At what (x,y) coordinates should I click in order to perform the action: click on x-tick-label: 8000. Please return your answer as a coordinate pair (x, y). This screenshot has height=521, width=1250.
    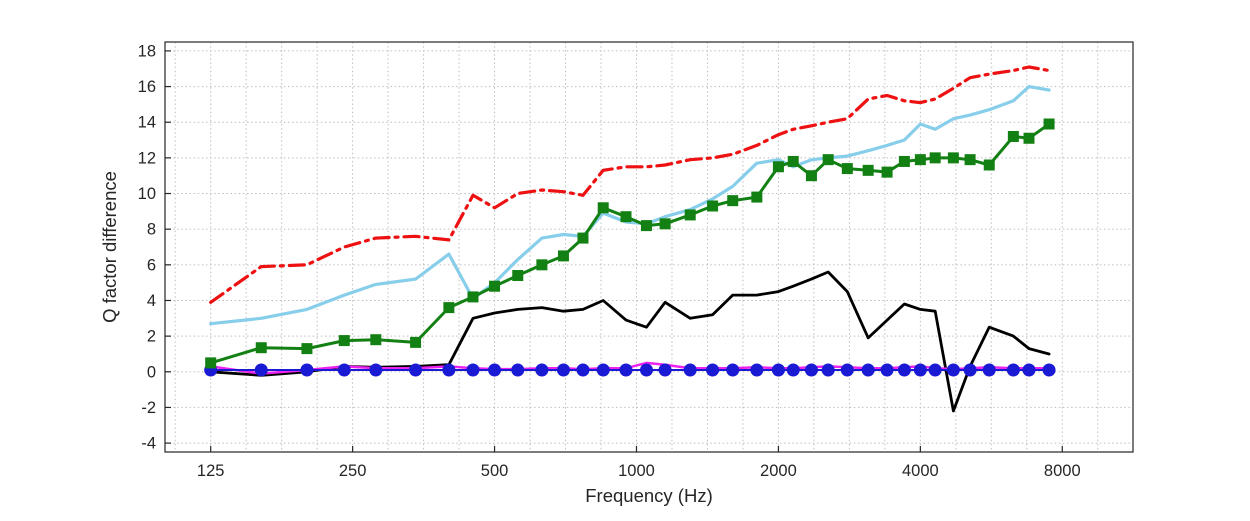
    Looking at the image, I should click on (1062, 471).